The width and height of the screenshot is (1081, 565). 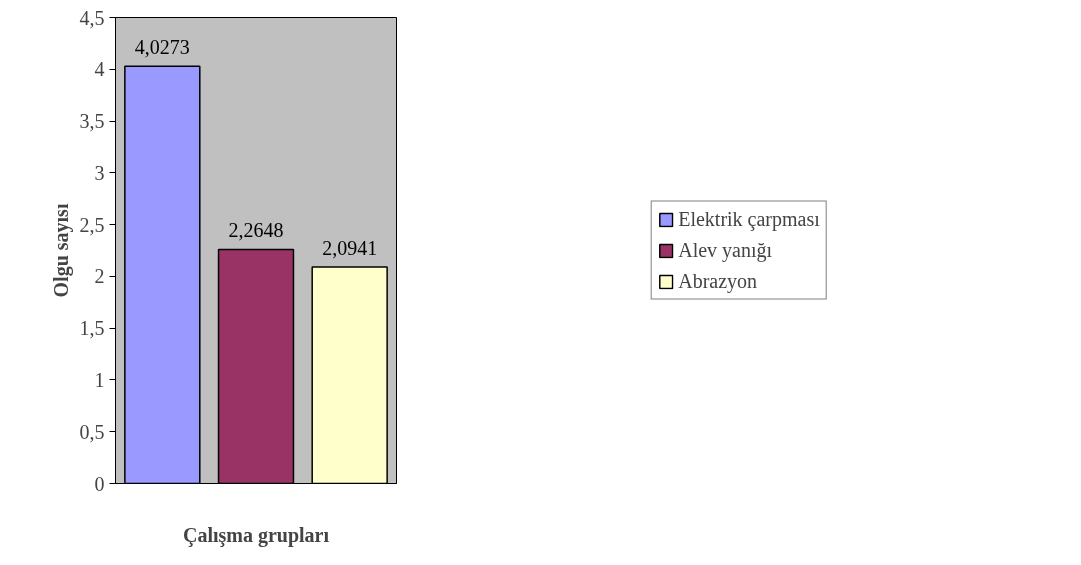 I want to click on y-tick-label: 3, so click(x=99, y=172).